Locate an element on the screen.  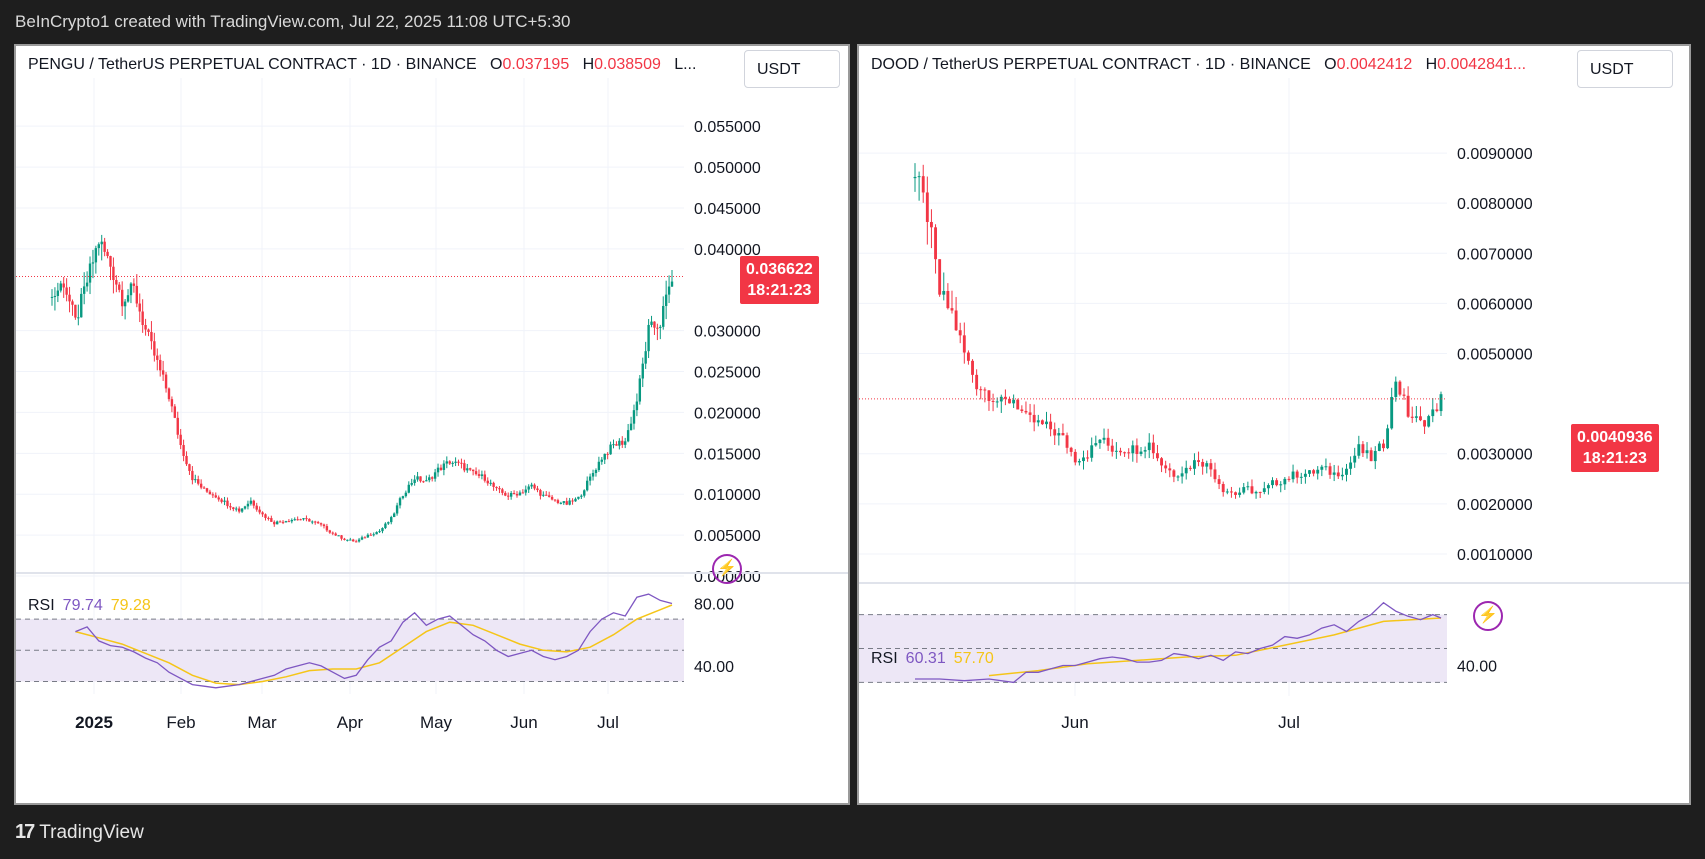
pengu-flash-icon: ⚡ is located at coordinates (727, 569).